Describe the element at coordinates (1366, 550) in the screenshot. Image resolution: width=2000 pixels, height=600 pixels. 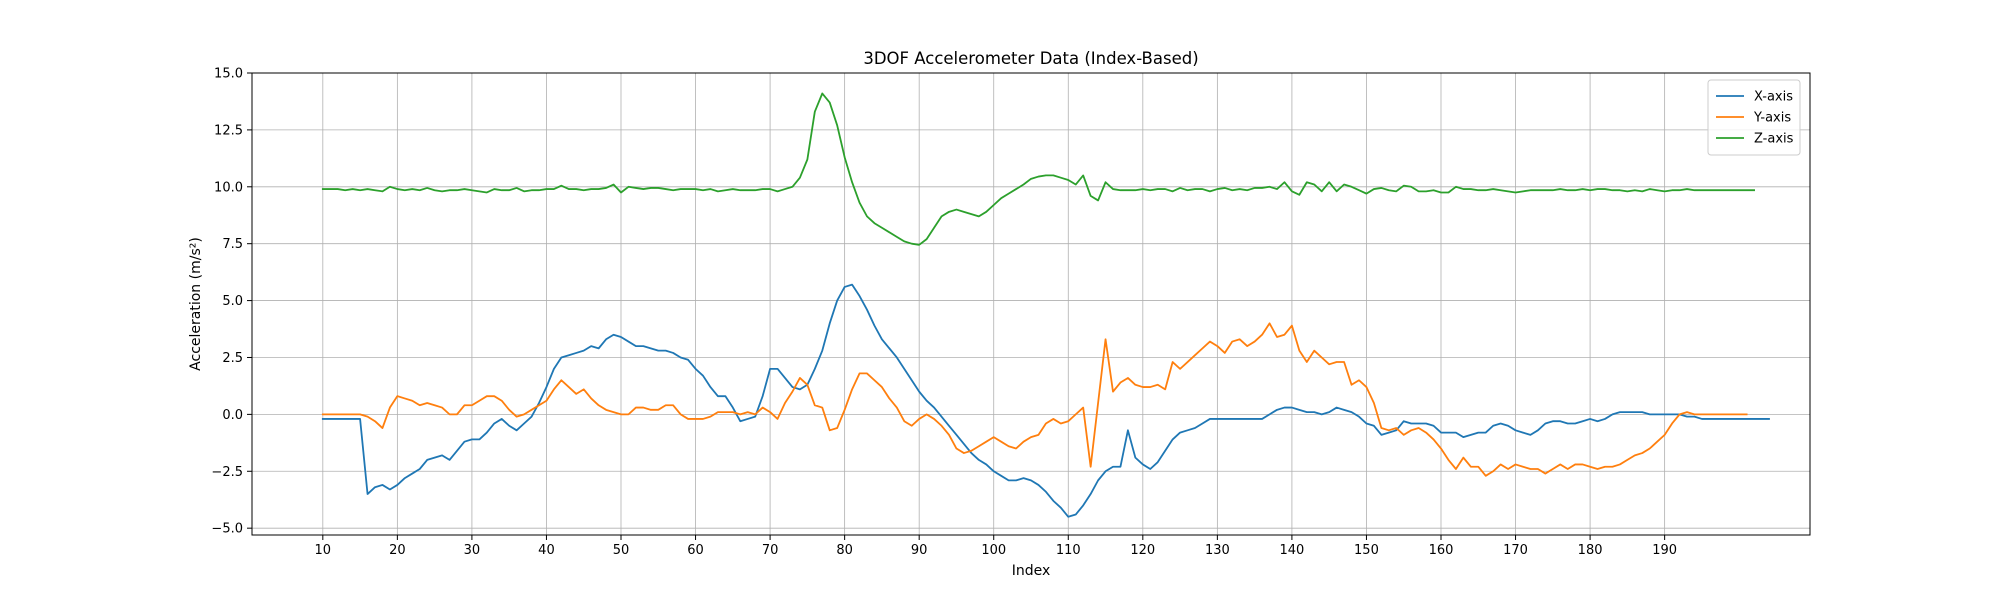
I see `x-tick-label: 150` at that location.